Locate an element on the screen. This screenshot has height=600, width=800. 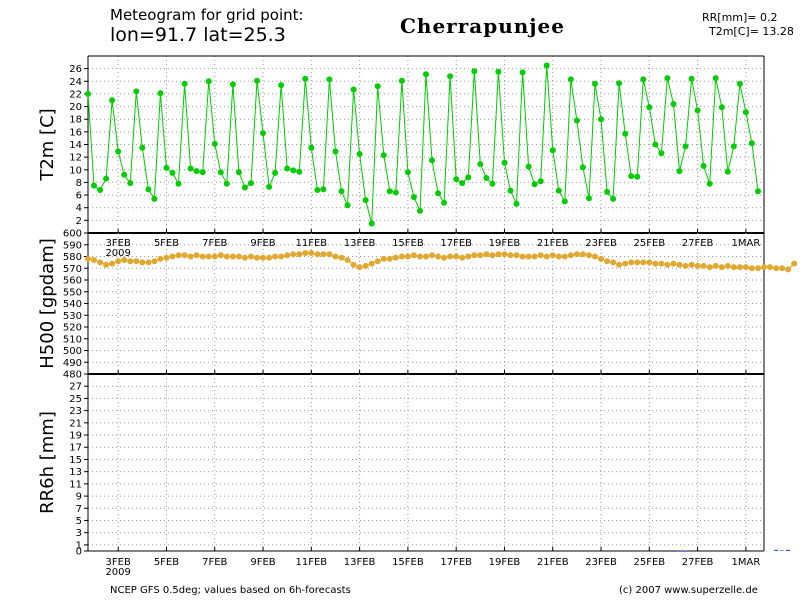
y-axis-title: RR6h [mm] is located at coordinates (47, 462).